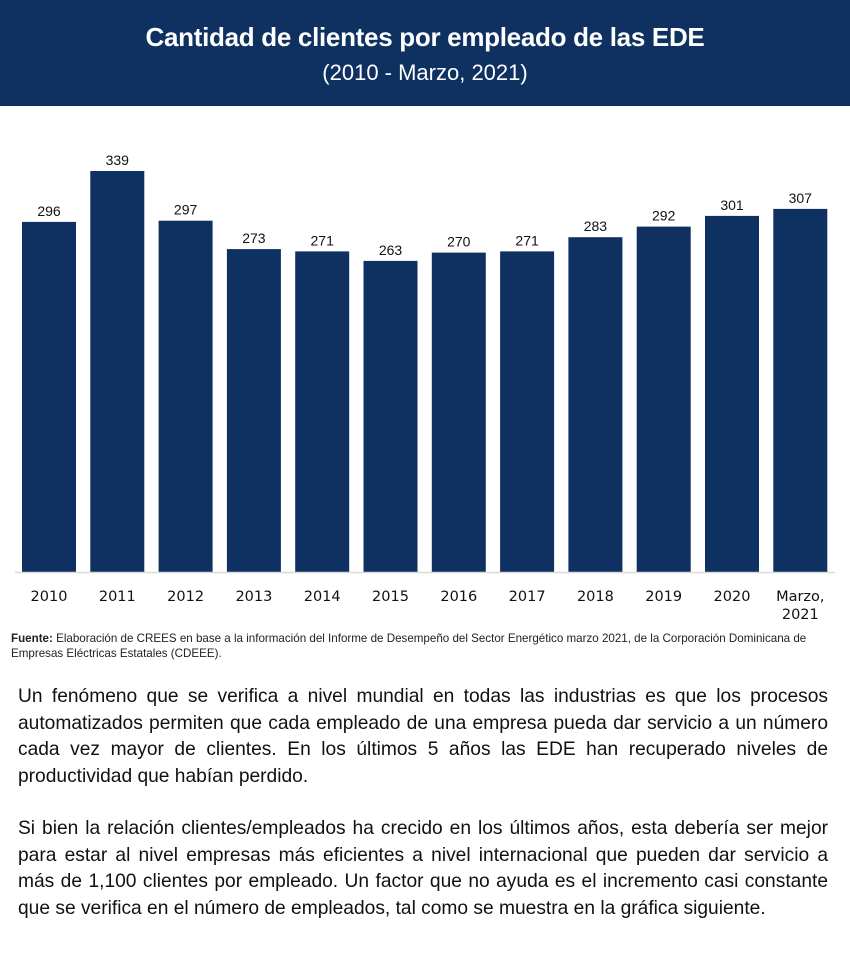  What do you see at coordinates (527, 597) in the screenshot?
I see `category-label: 2017` at bounding box center [527, 597].